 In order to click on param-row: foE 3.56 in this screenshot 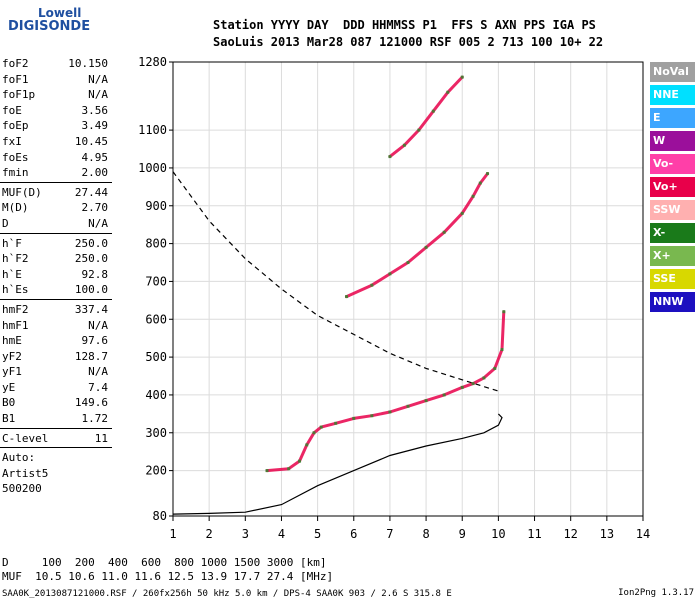, I will do `click(56, 111)`.